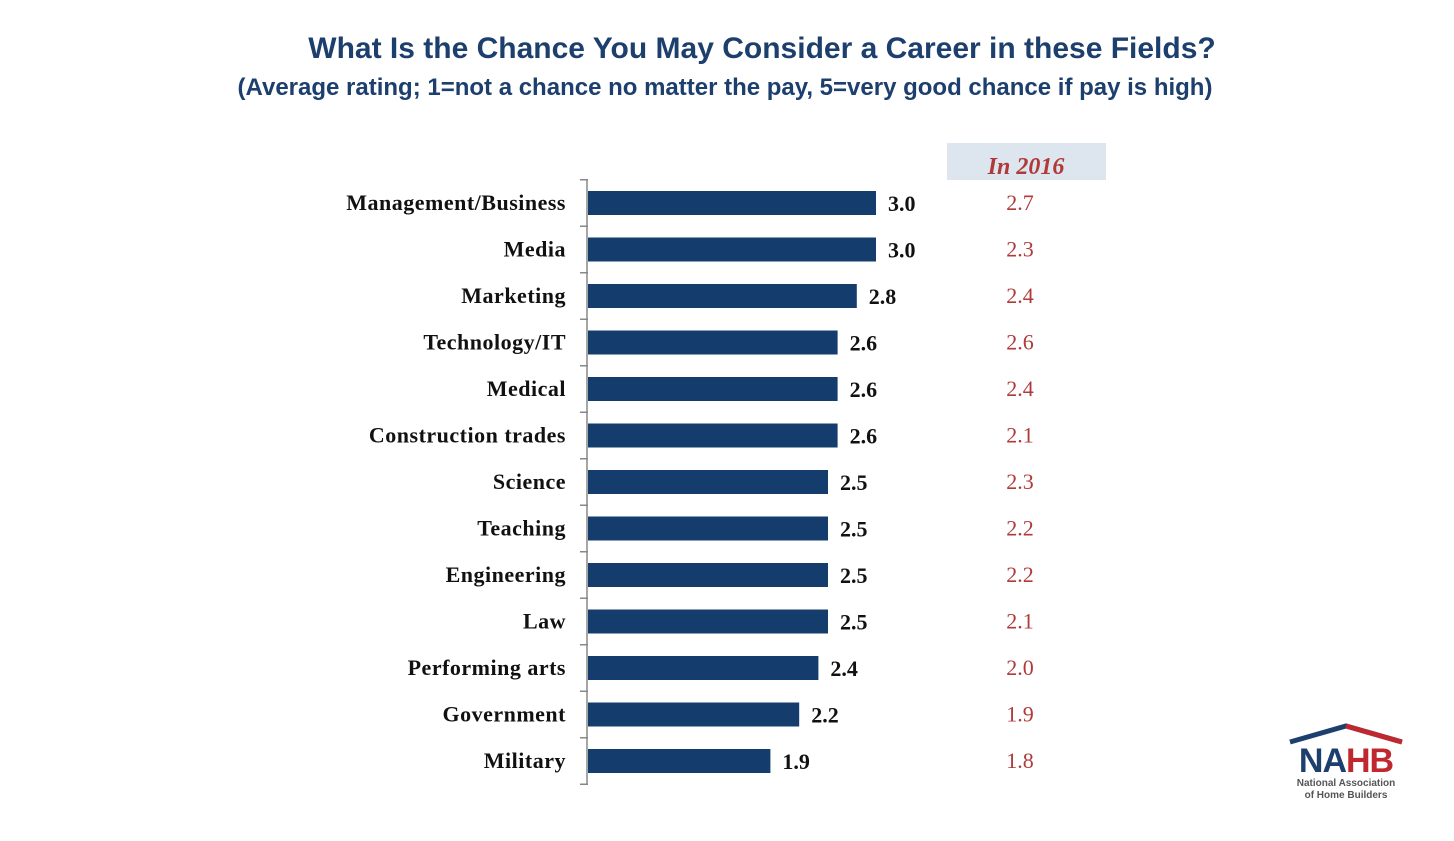 This screenshot has height=841, width=1454. Describe the element at coordinates (1026, 167) in the screenshot. I see `comparison-header: In 2016` at that location.